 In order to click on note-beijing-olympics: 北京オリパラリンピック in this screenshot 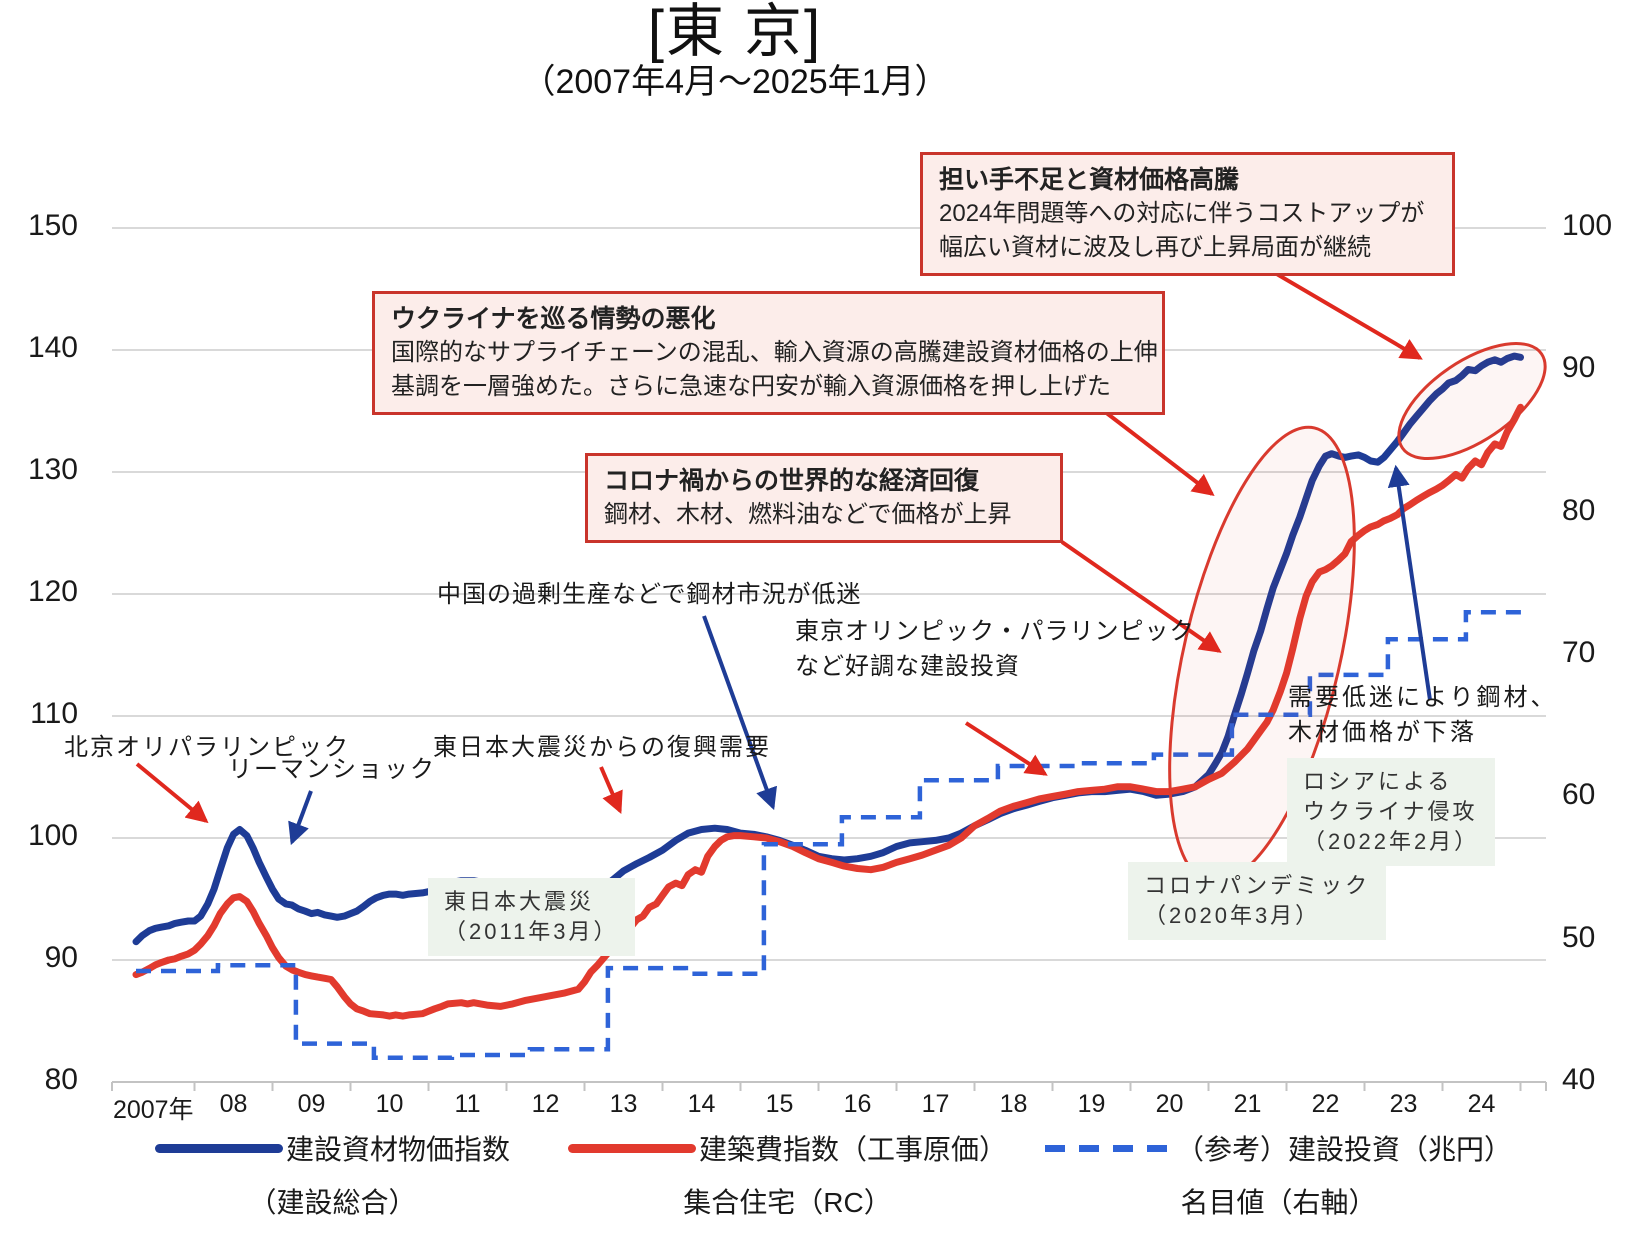, I will do `click(207, 747)`.